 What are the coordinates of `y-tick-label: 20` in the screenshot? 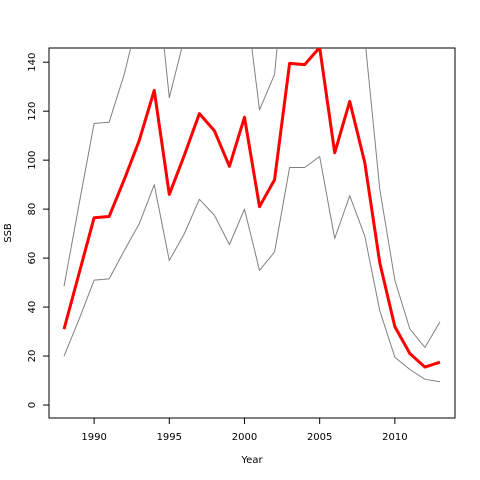 It's located at (32, 356).